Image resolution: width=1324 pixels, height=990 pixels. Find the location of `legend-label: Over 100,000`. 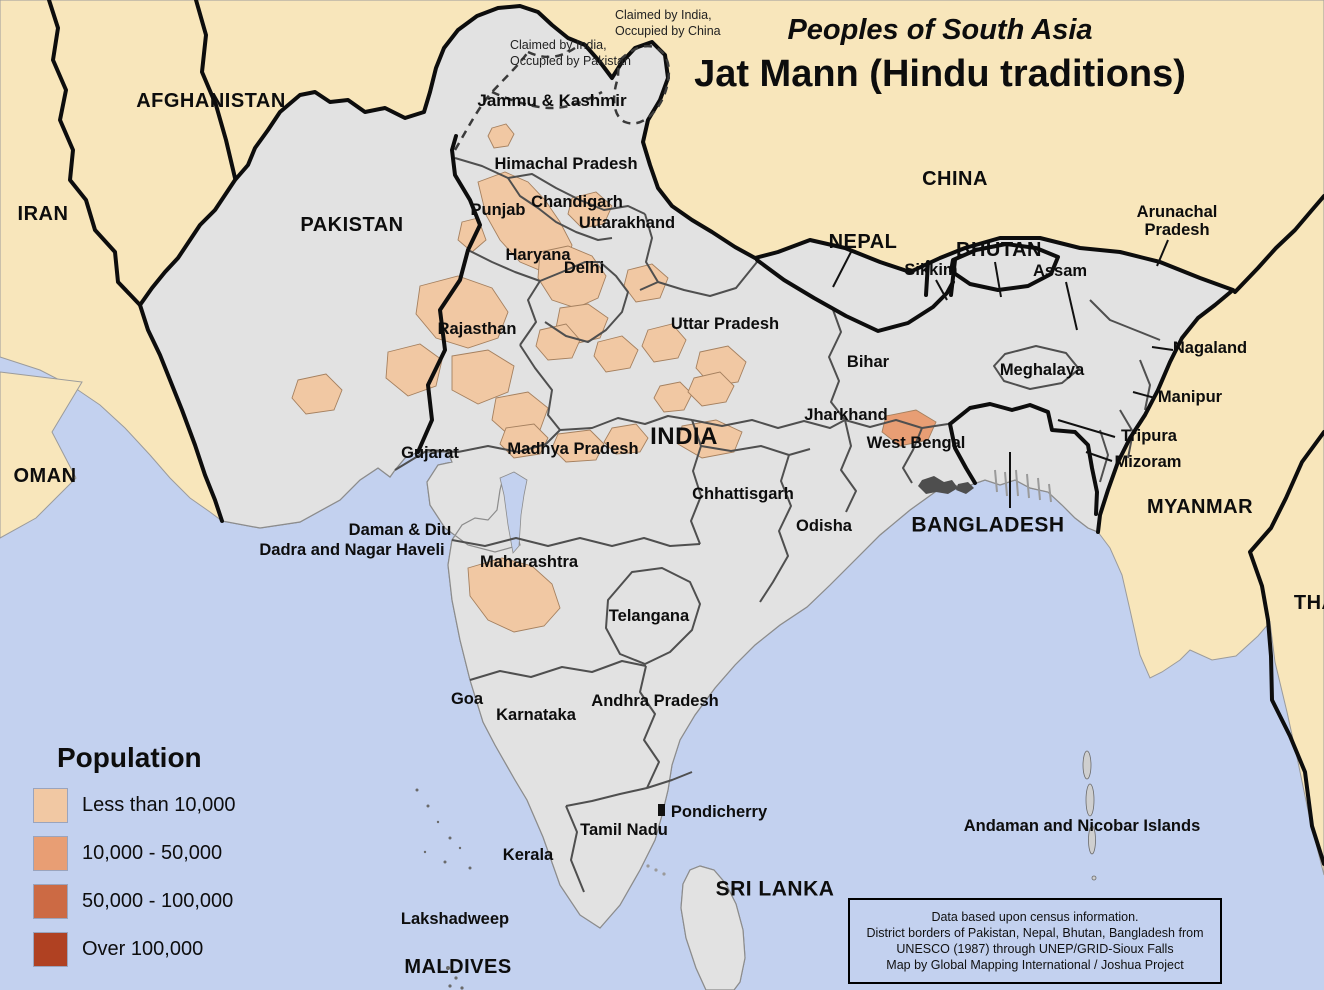

legend-label: Over 100,000 is located at coordinates (143, 949).